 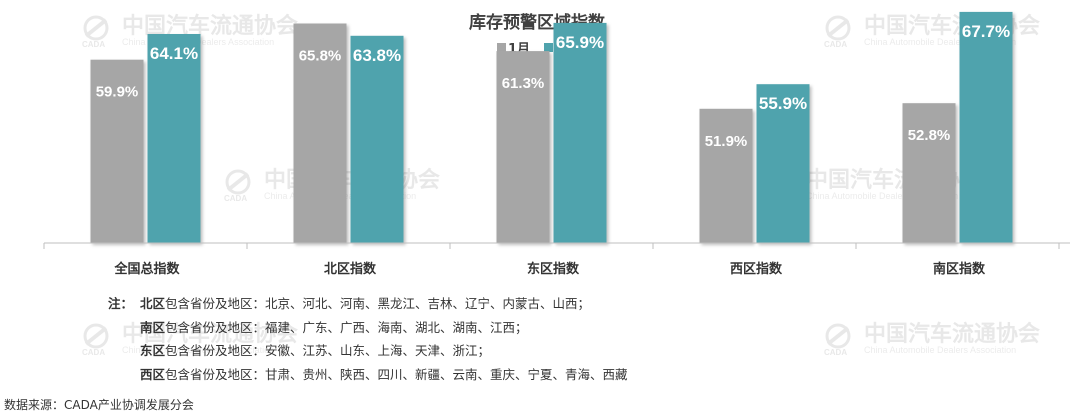 I want to click on note-region-south: 南区, so click(x=153, y=327).